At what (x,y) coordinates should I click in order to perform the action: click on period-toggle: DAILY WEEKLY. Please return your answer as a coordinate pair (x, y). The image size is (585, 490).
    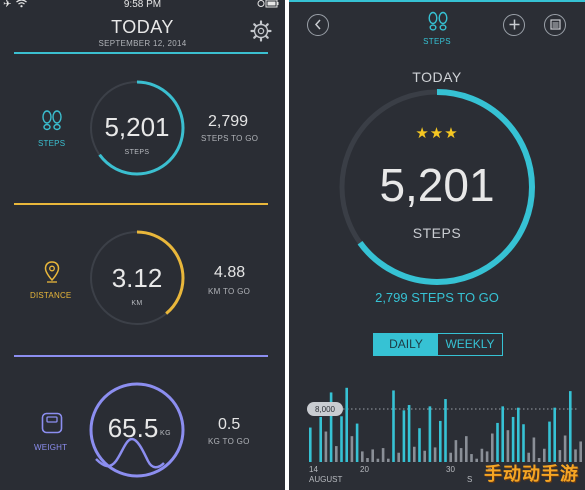
    Looking at the image, I should click on (438, 344).